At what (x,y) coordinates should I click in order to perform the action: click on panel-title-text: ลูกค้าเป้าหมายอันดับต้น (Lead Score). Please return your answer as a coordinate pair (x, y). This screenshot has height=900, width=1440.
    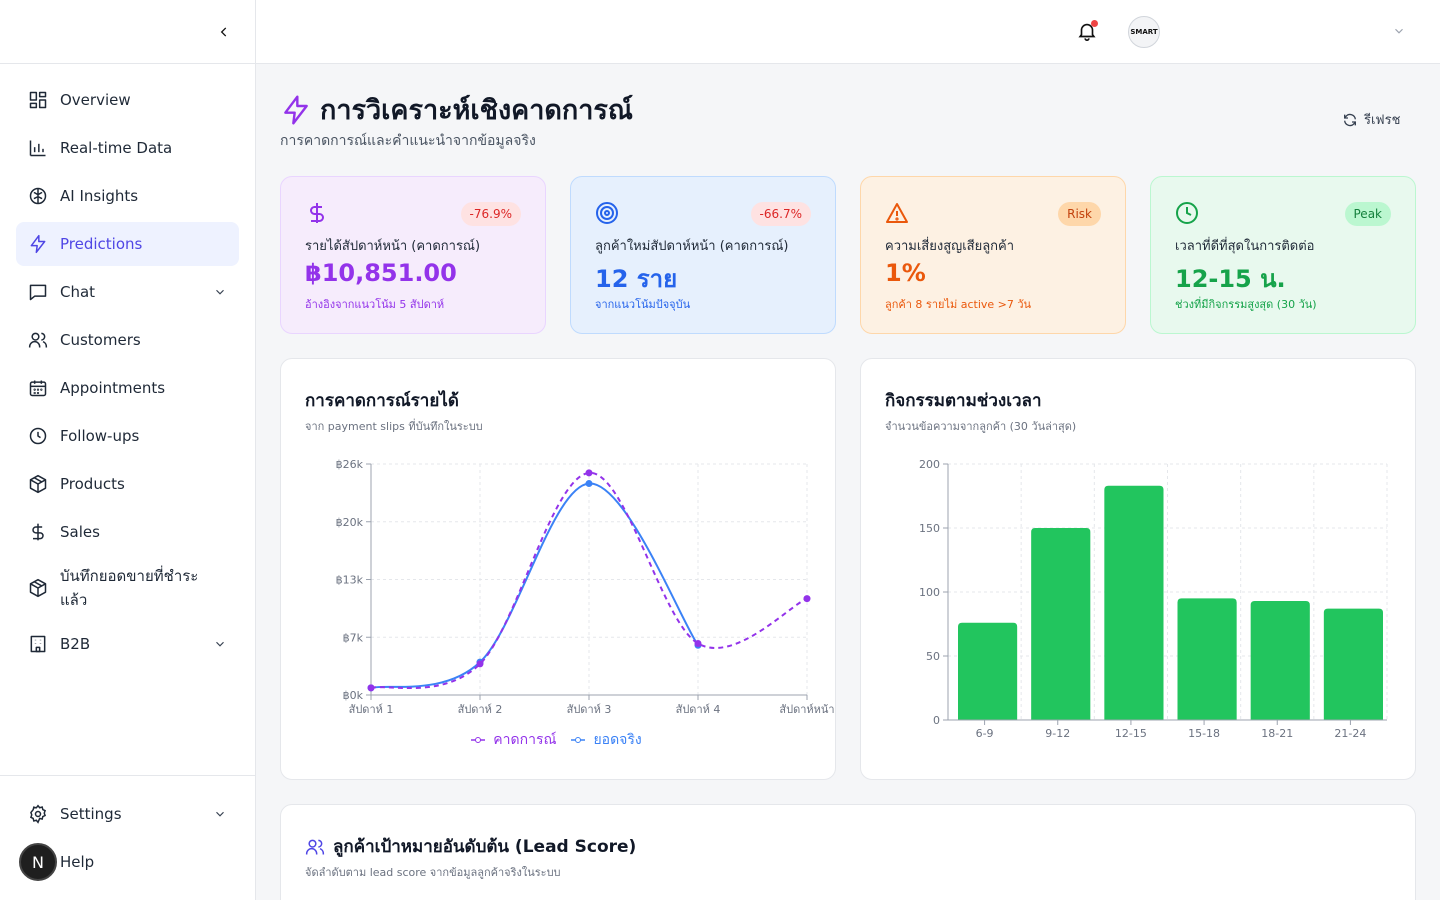
    Looking at the image, I should click on (485, 847).